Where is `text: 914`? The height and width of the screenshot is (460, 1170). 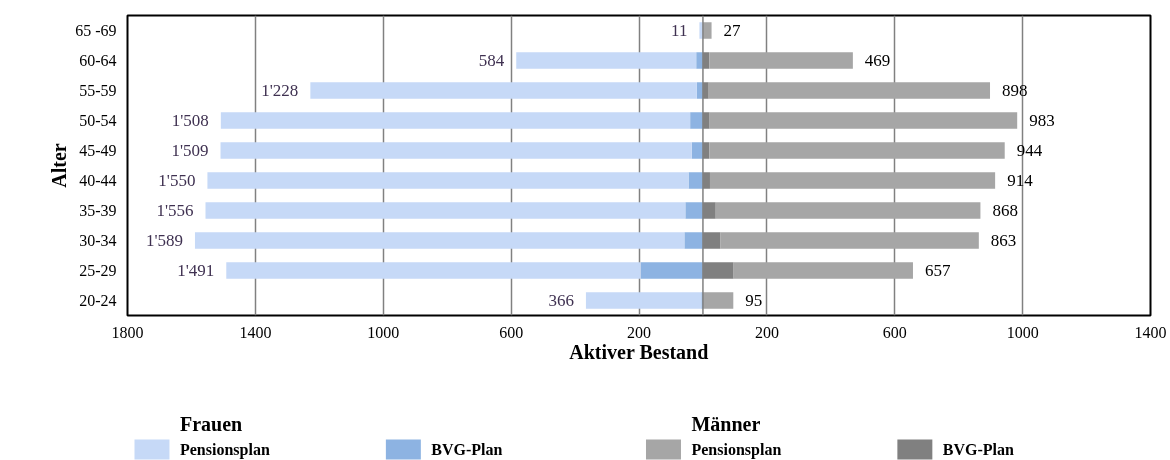
text: 914 is located at coordinates (1020, 180).